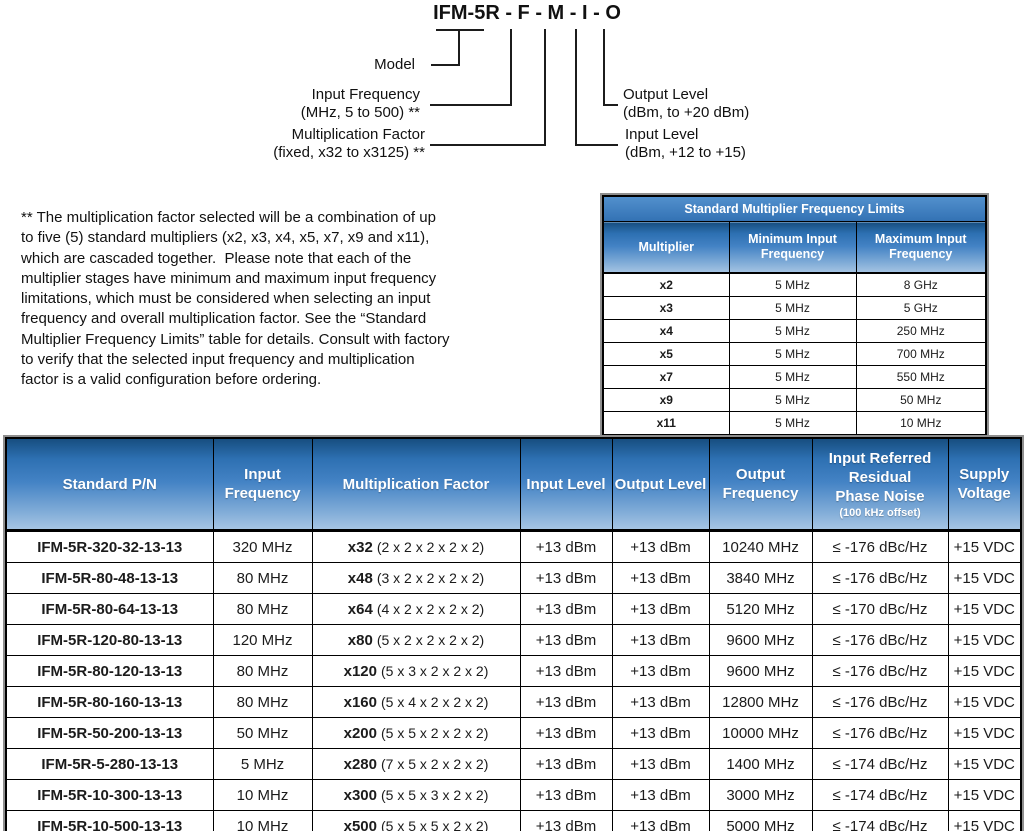  What do you see at coordinates (460, 30) in the screenshot?
I see `model-underline` at bounding box center [460, 30].